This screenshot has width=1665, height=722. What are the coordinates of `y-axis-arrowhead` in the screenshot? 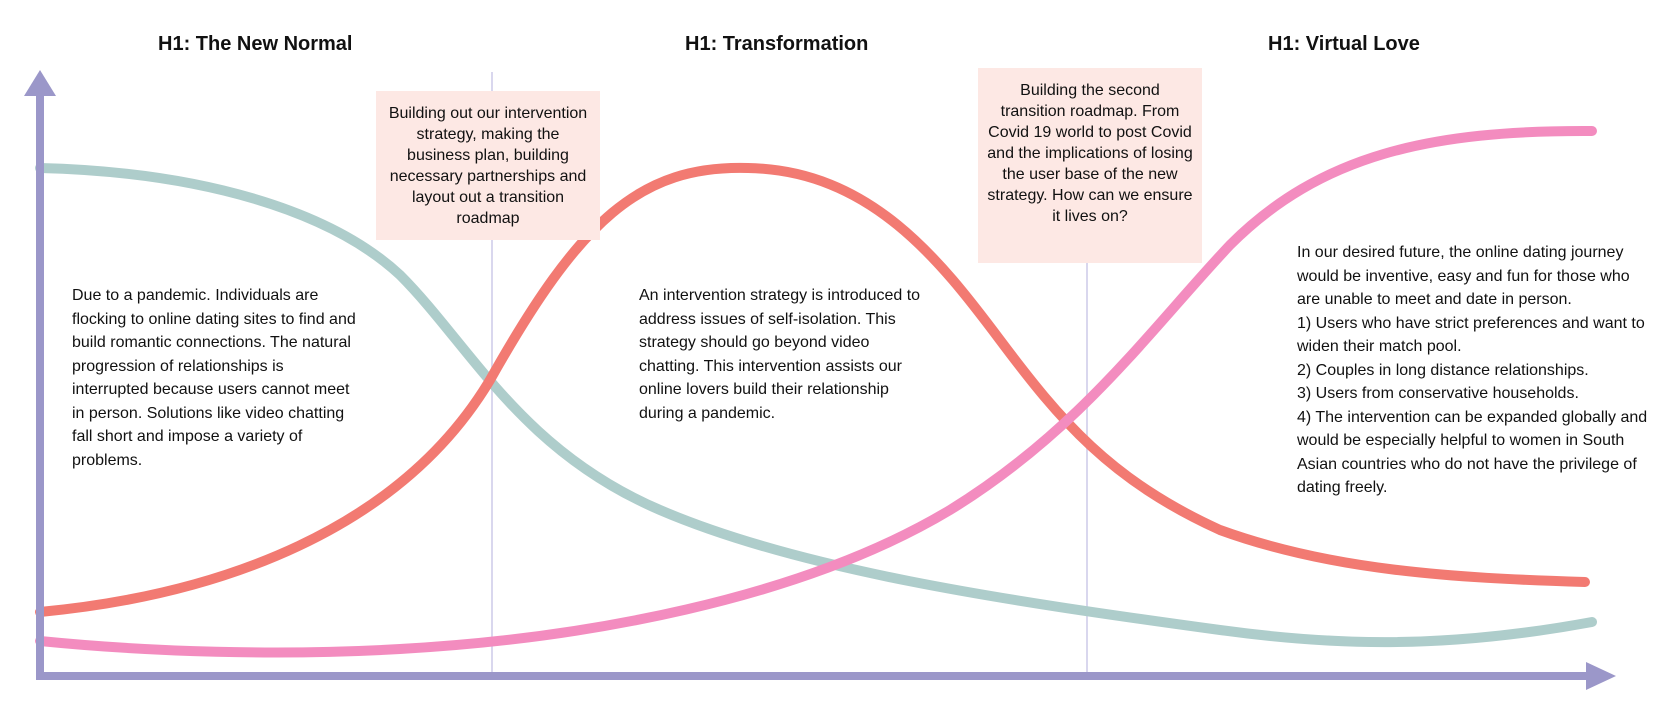 It's located at (40, 83).